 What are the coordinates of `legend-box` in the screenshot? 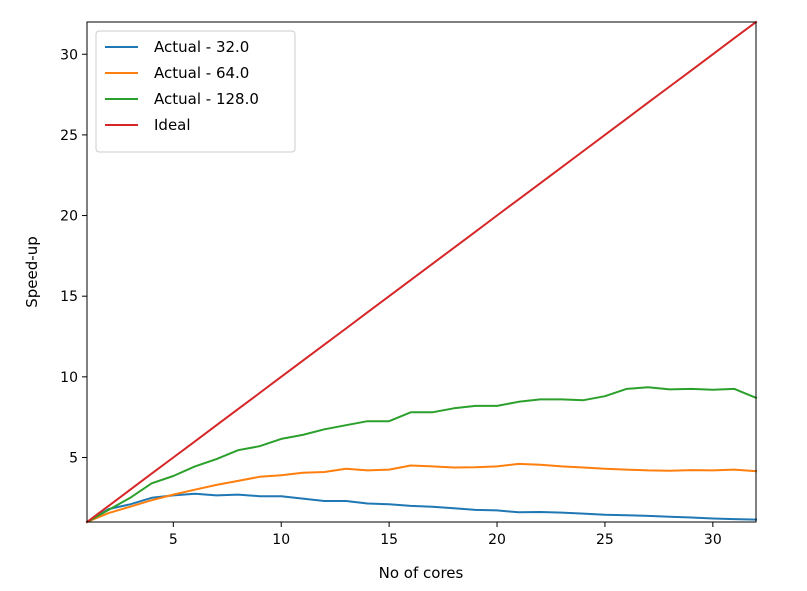 It's located at (195, 91).